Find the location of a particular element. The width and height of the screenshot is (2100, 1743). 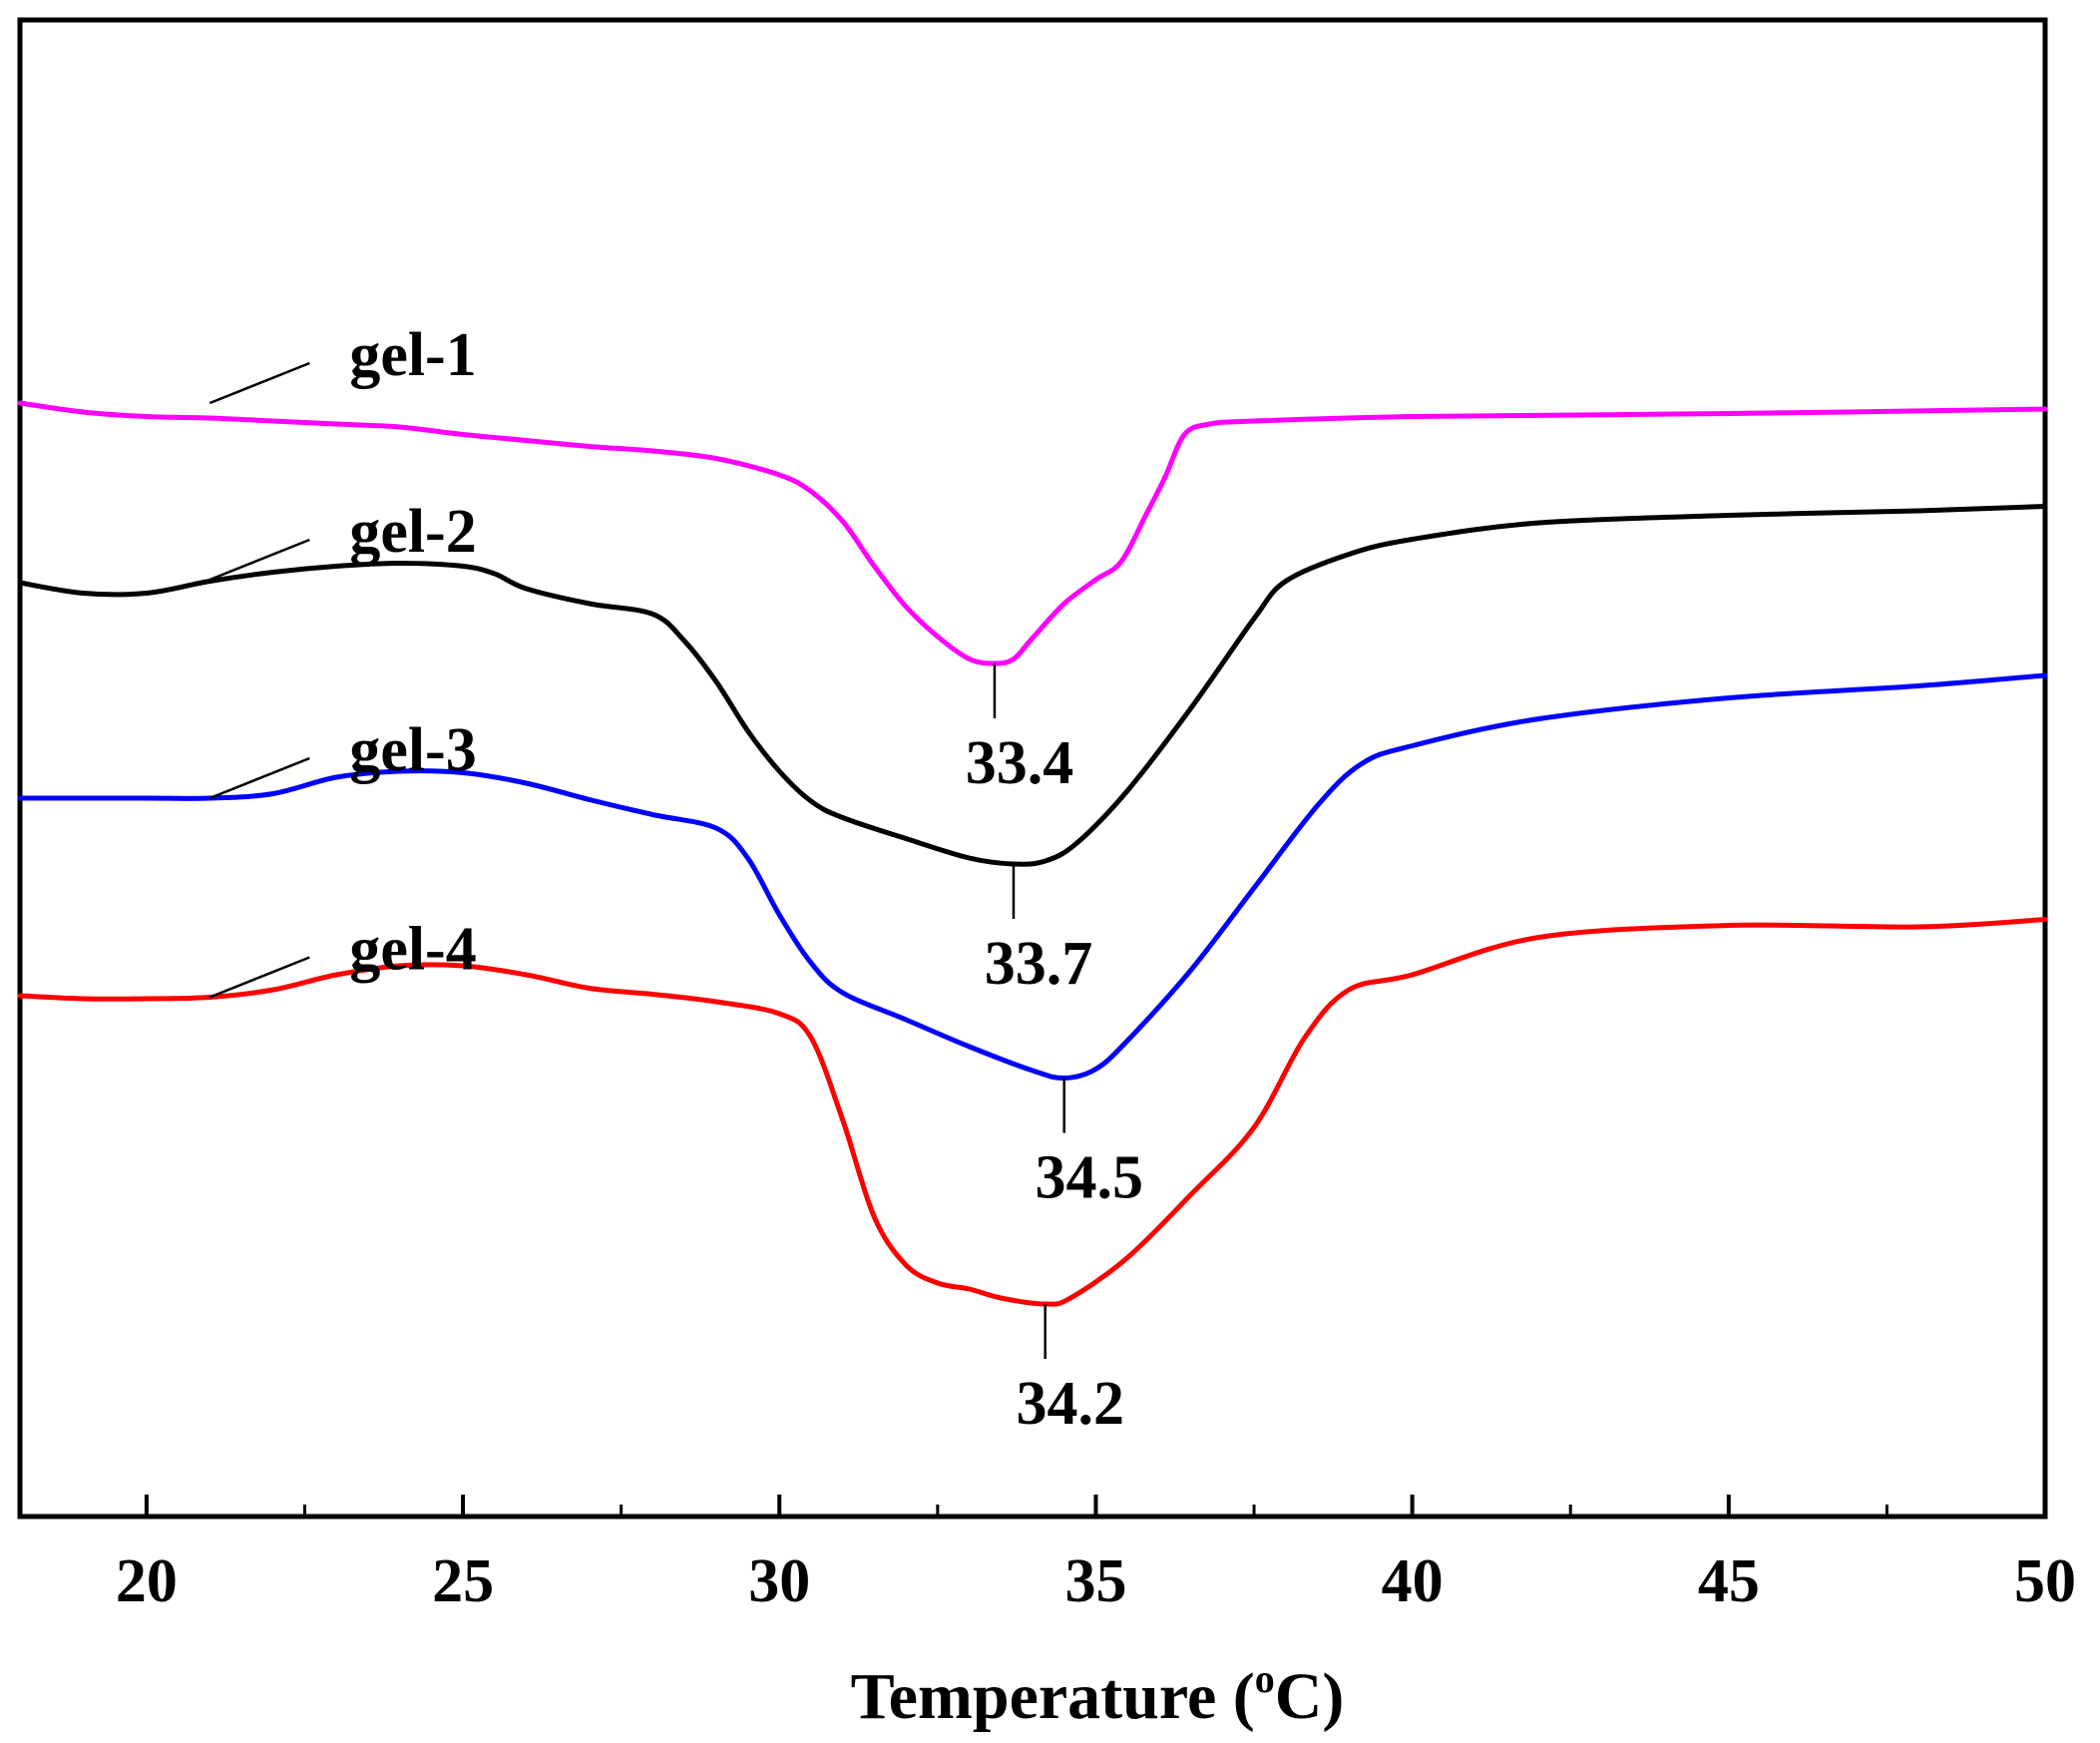

gel-3-leader-line is located at coordinates (259, 778).